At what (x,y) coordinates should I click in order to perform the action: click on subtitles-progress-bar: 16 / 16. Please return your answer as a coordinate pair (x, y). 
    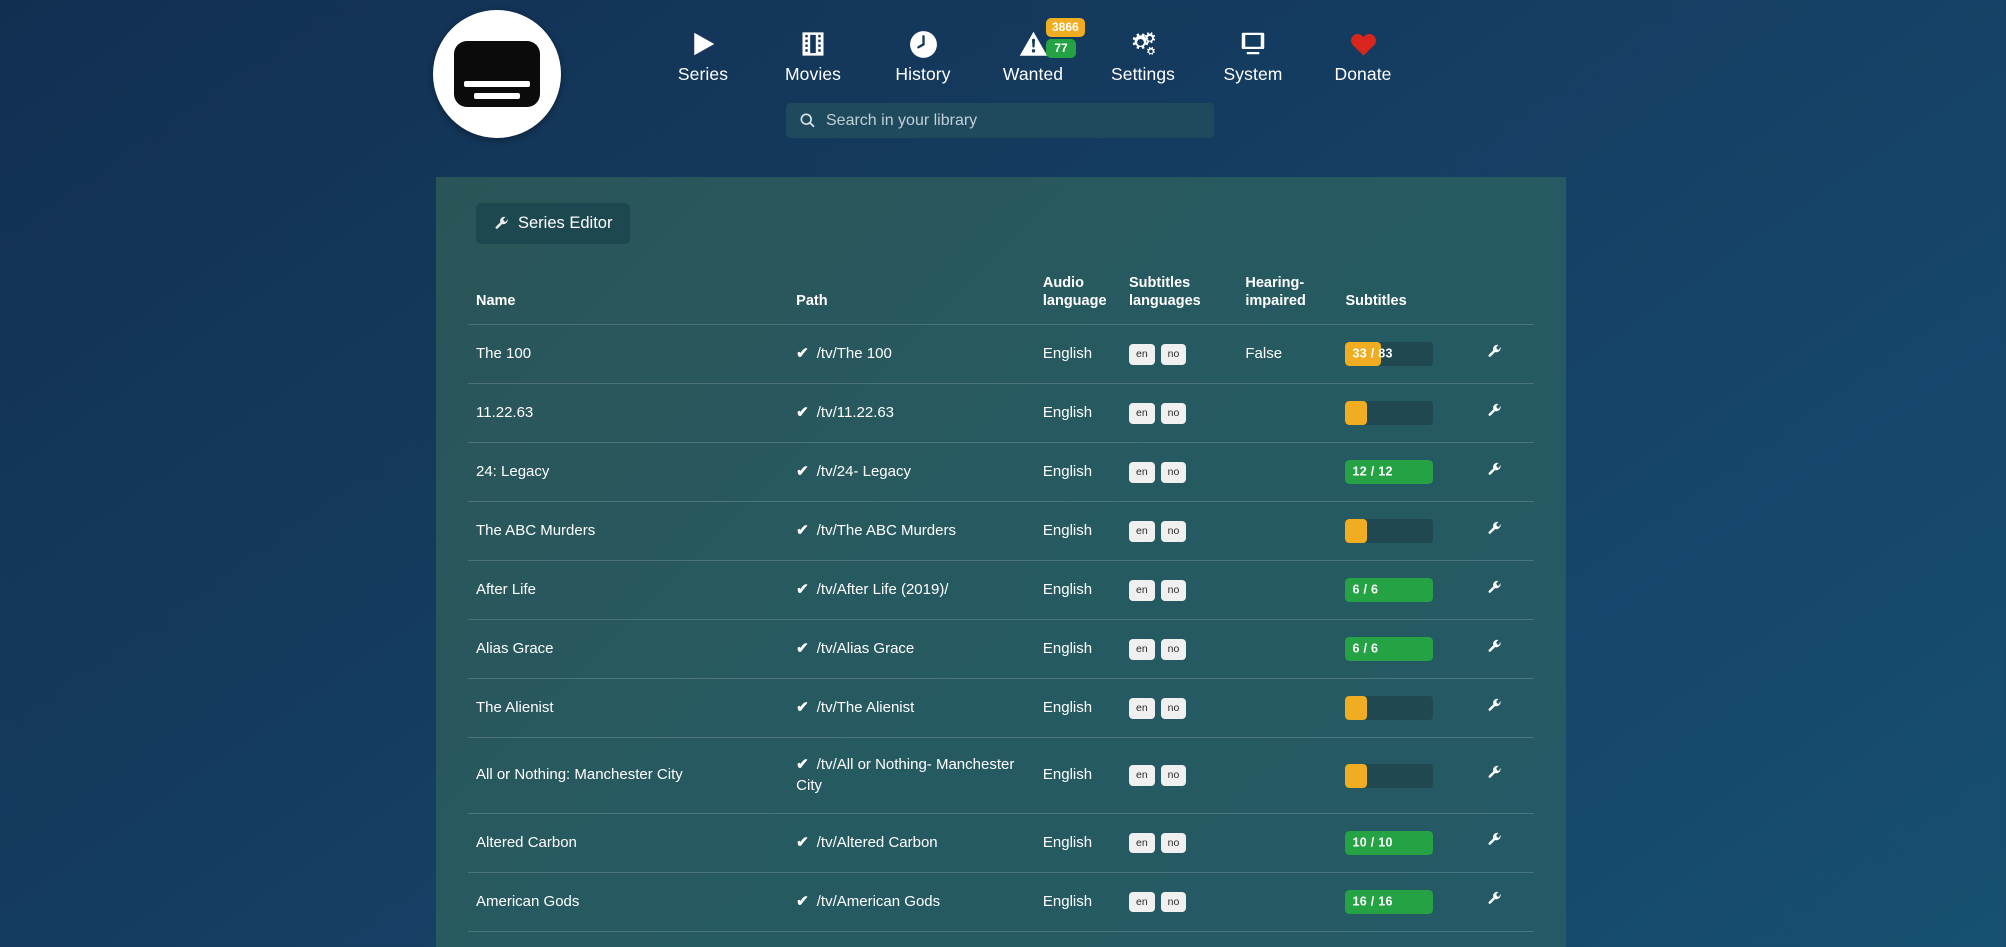
    Looking at the image, I should click on (1389, 901).